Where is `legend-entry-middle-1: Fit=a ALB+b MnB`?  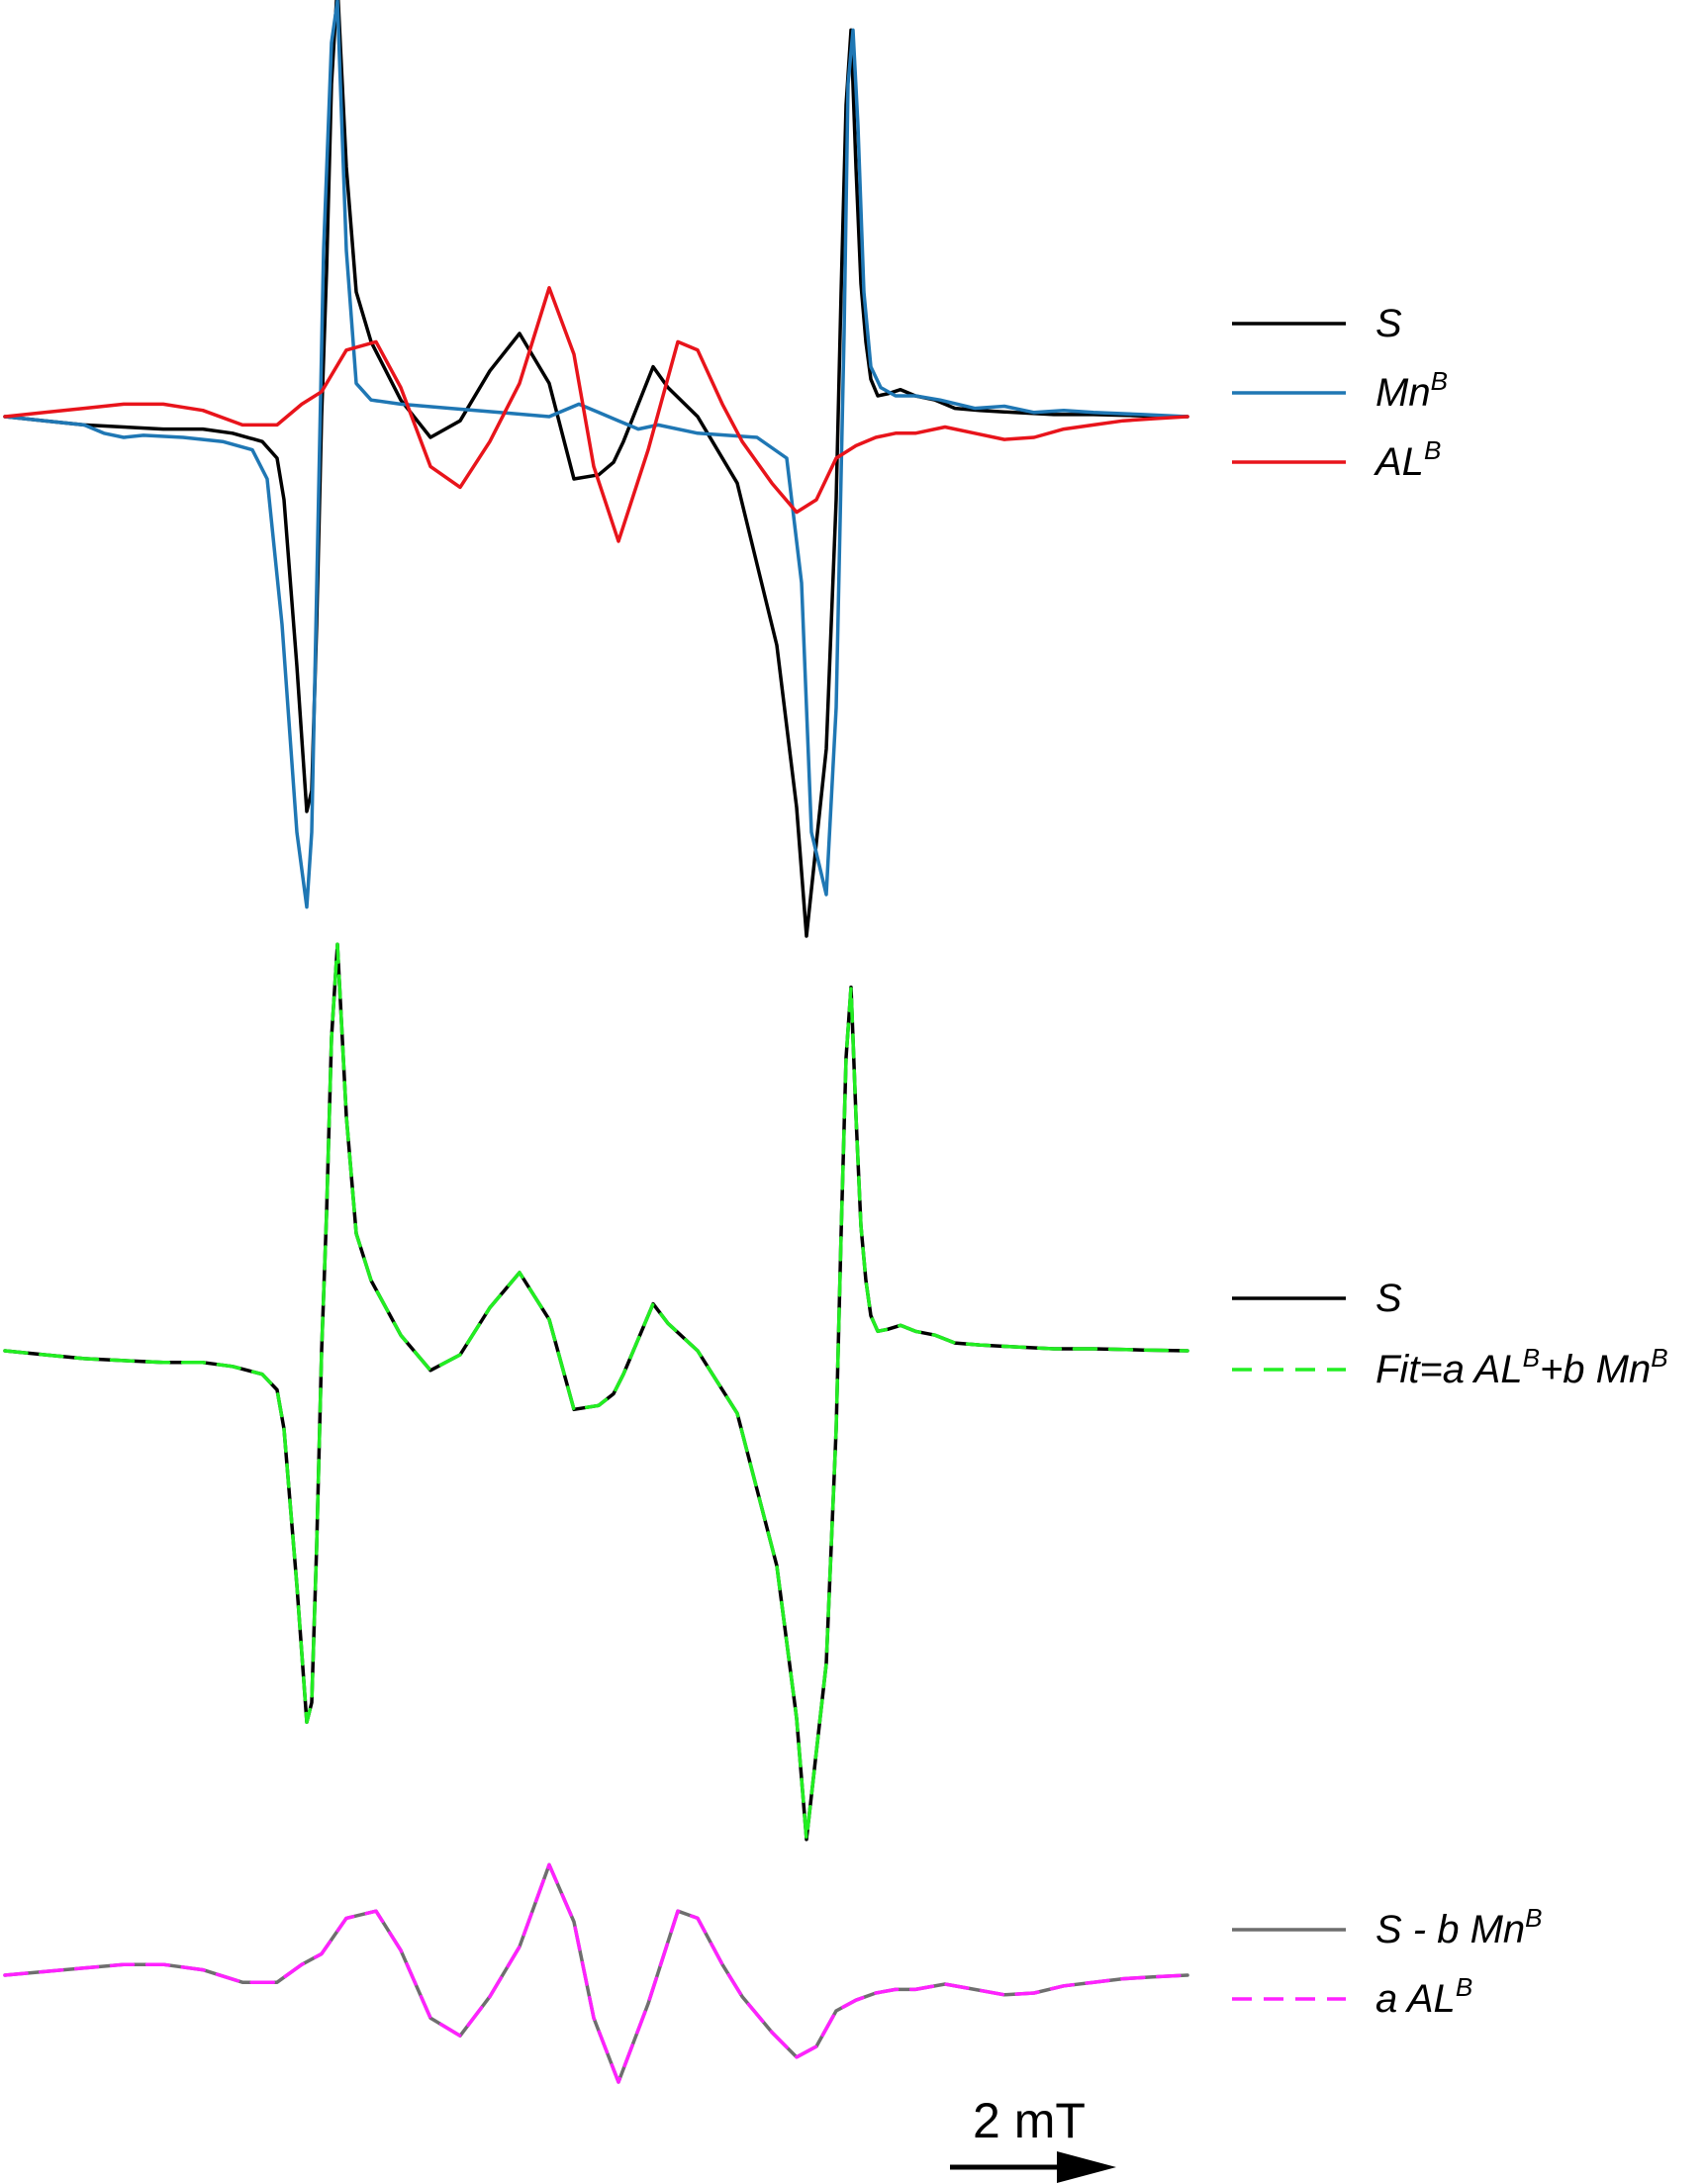 legend-entry-middle-1: Fit=a ALB+b MnB is located at coordinates (1450, 1367).